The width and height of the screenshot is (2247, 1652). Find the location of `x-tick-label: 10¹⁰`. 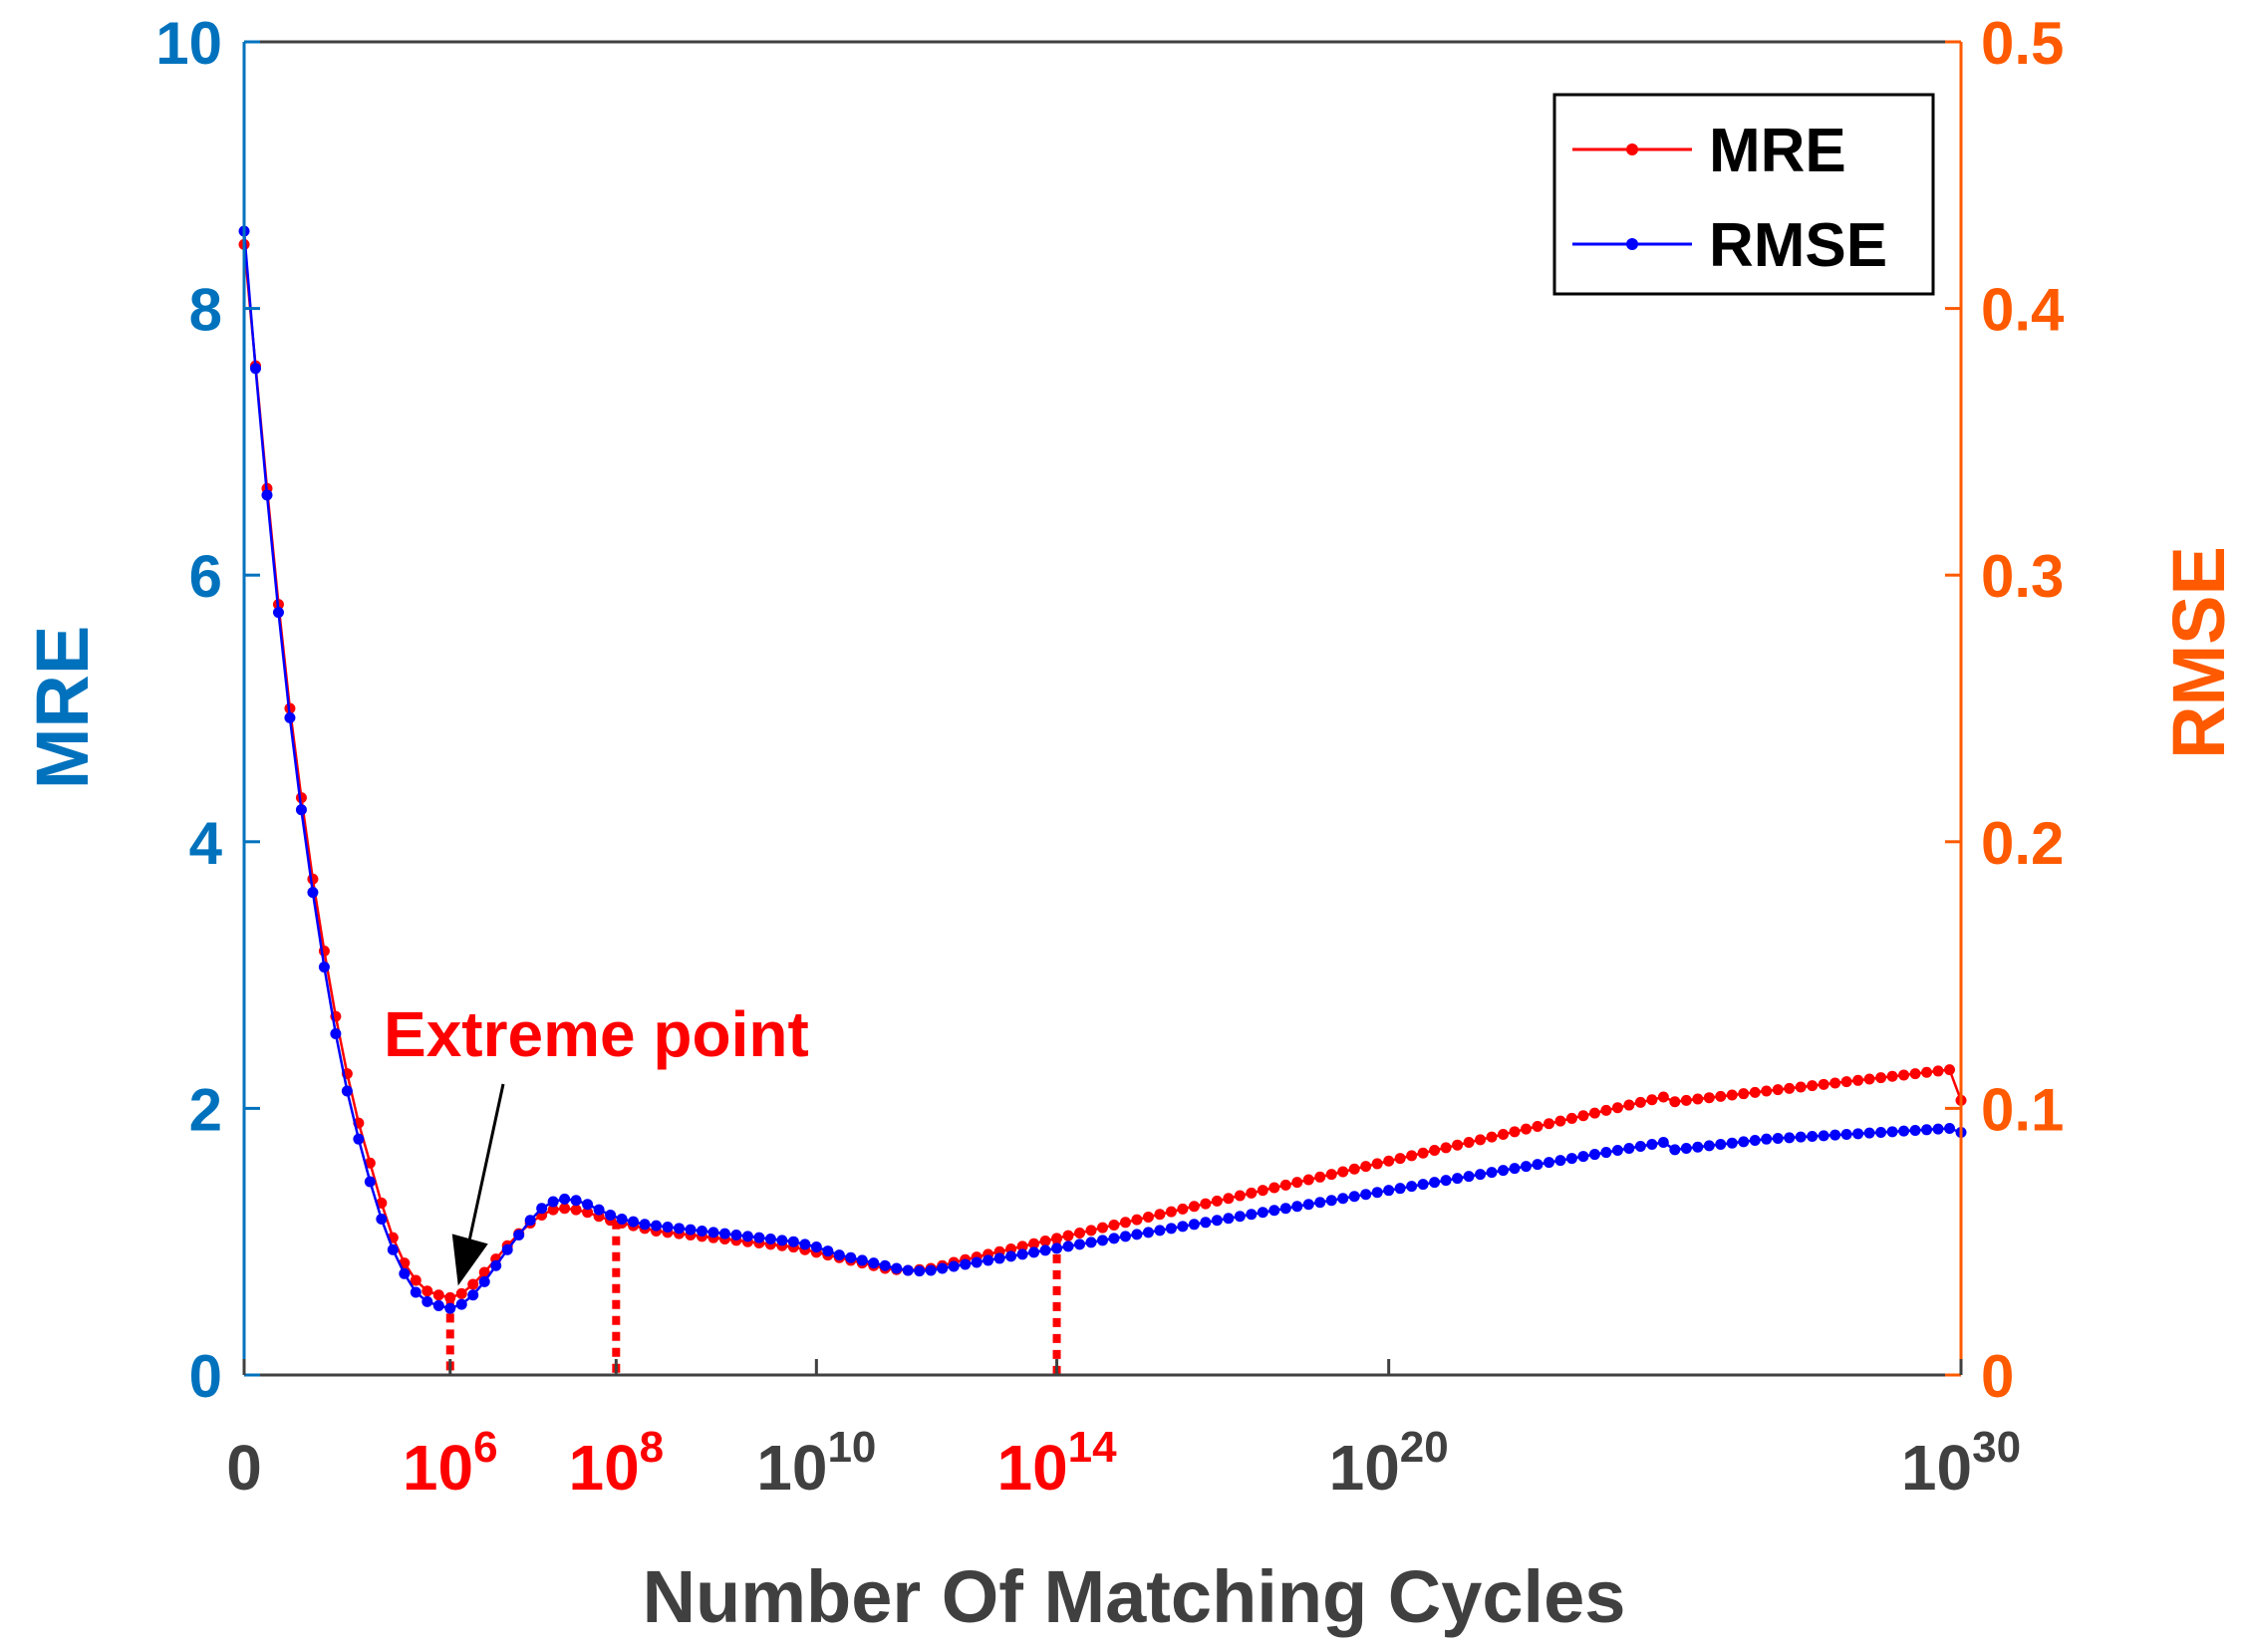

x-tick-label: 10¹⁰ is located at coordinates (816, 1463).